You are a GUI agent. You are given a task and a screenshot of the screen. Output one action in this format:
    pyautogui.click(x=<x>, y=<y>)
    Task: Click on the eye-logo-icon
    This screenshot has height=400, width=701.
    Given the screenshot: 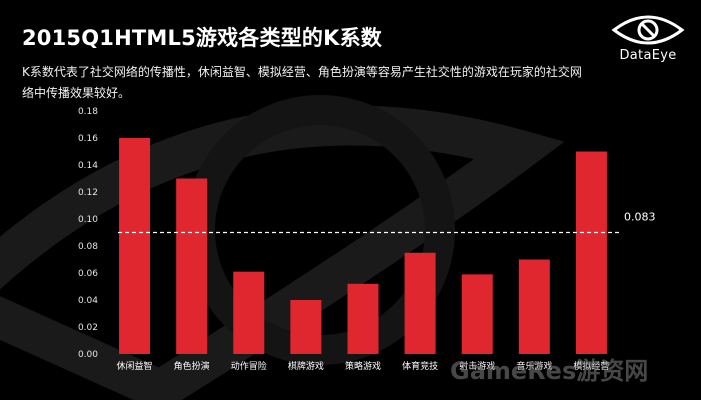 What is the action you would take?
    pyautogui.click(x=648, y=30)
    